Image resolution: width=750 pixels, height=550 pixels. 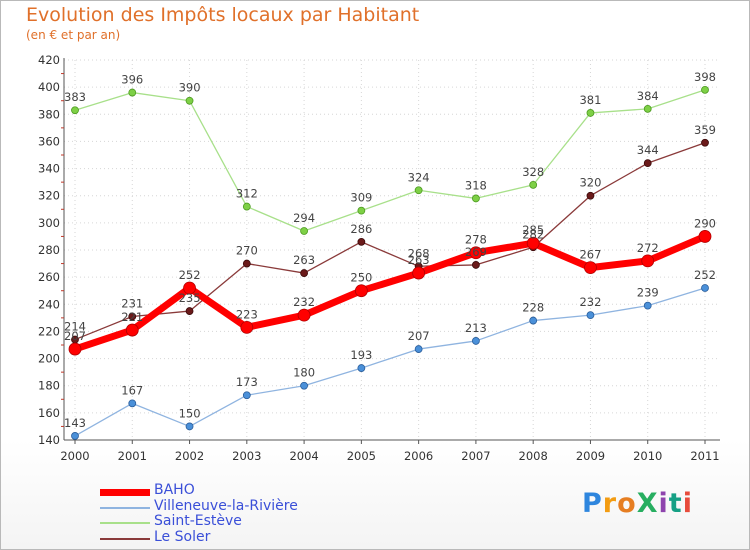 I want to click on data-label-1: 193, so click(x=361, y=355).